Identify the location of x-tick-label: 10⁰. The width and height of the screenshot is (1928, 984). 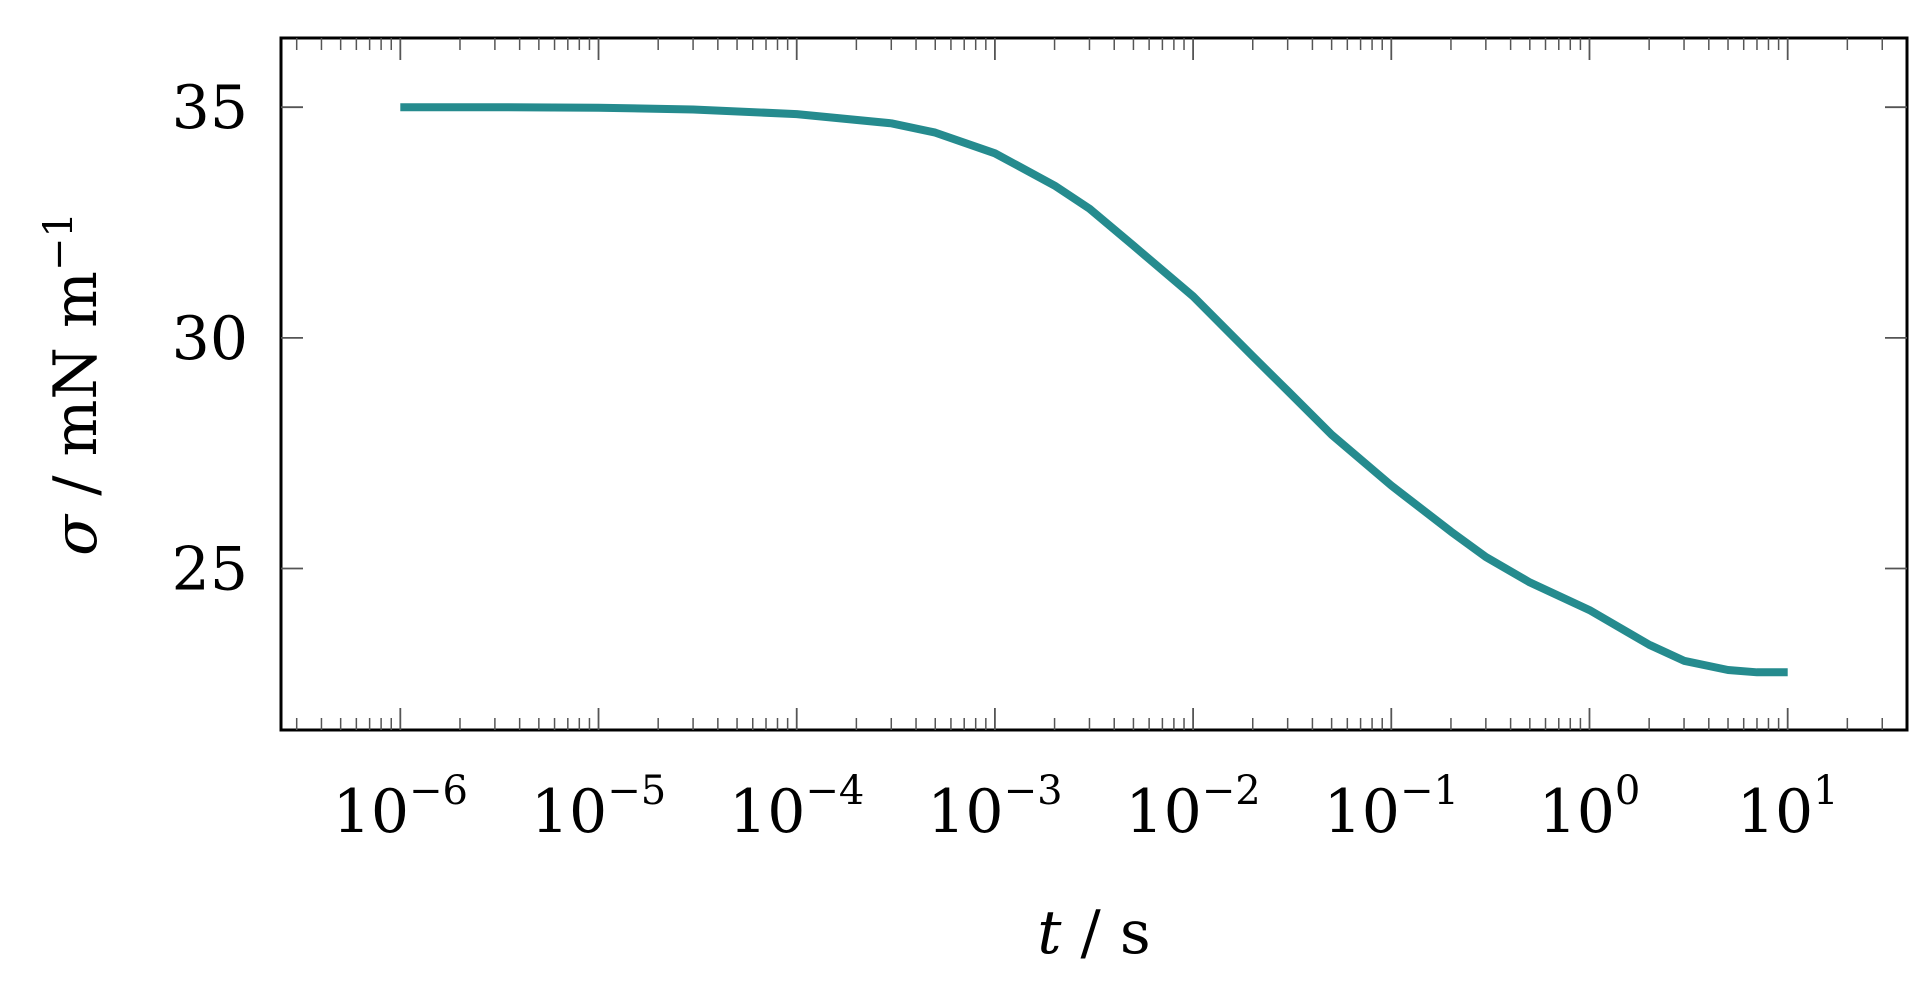
(1590, 807).